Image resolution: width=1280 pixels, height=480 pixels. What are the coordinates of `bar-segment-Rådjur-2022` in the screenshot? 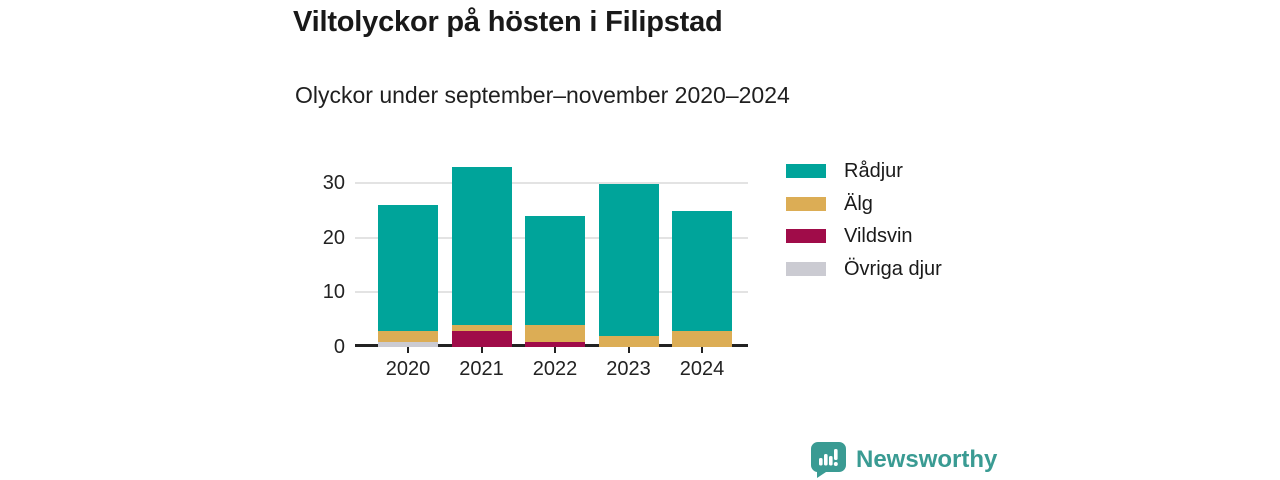 It's located at (555, 271).